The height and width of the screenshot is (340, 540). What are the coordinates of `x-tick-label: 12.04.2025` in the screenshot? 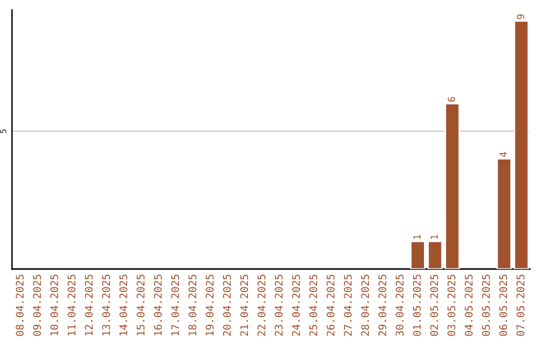 It's located at (88, 305).